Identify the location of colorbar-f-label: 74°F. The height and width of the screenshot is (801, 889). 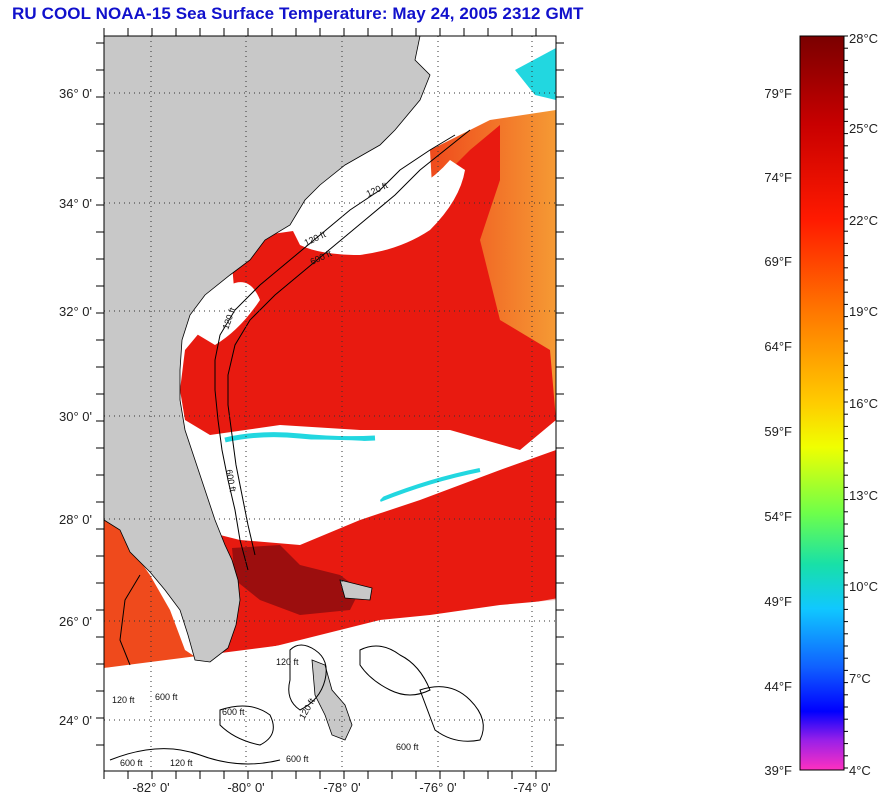
(778, 177).